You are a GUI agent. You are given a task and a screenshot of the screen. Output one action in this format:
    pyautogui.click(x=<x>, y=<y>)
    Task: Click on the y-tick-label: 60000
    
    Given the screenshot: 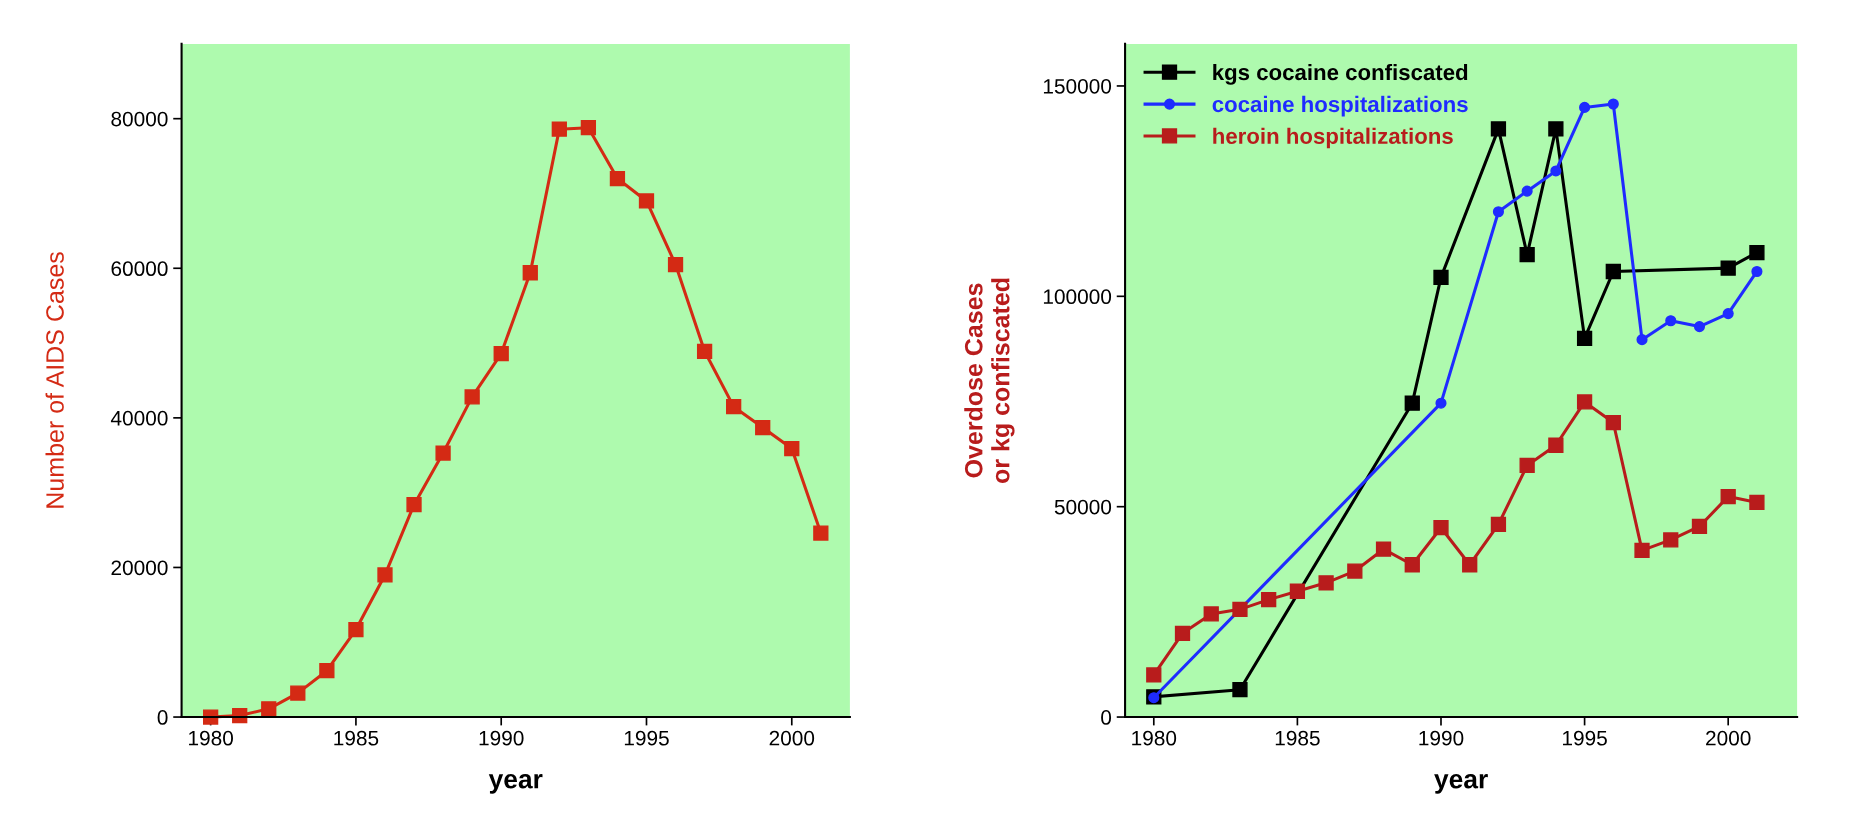 What is the action you would take?
    pyautogui.click(x=139, y=269)
    